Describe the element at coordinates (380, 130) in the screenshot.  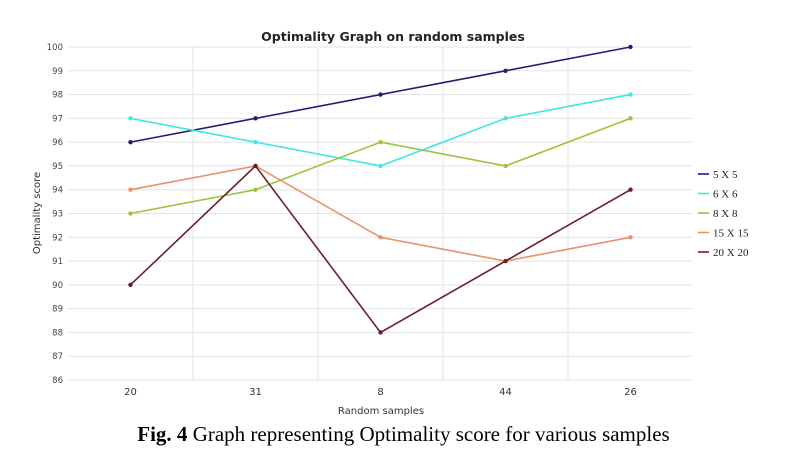
I see `series-line` at that location.